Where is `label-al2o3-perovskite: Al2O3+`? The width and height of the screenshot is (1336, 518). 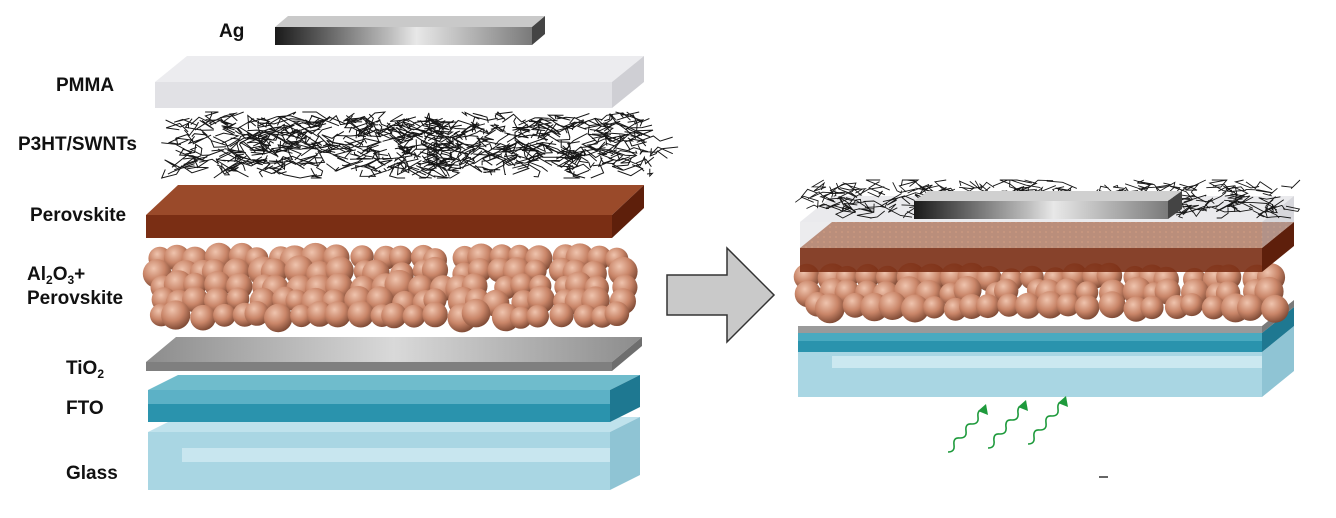 label-al2o3-perovskite: Al2O3+ is located at coordinates (56, 275).